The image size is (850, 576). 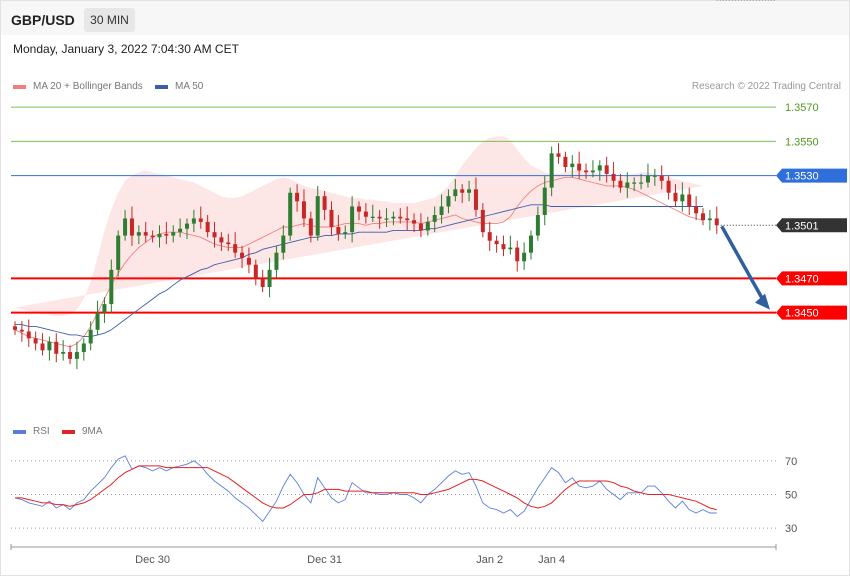 I want to click on support-label-5: 1.3450, so click(x=802, y=314).